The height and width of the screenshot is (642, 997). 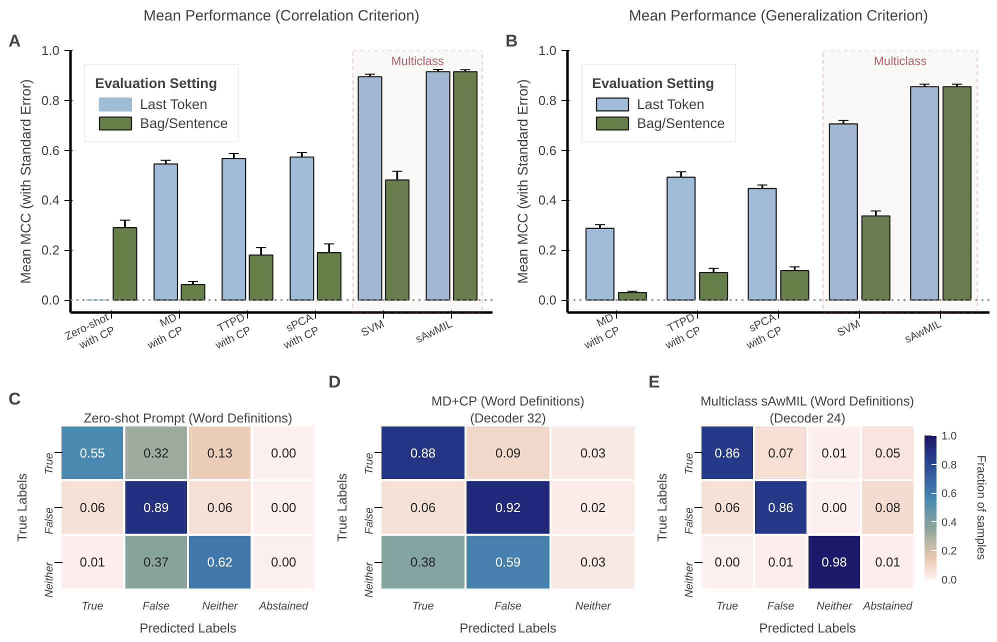 I want to click on chart-title: MD+CP (Word Definitions), so click(x=507, y=401).